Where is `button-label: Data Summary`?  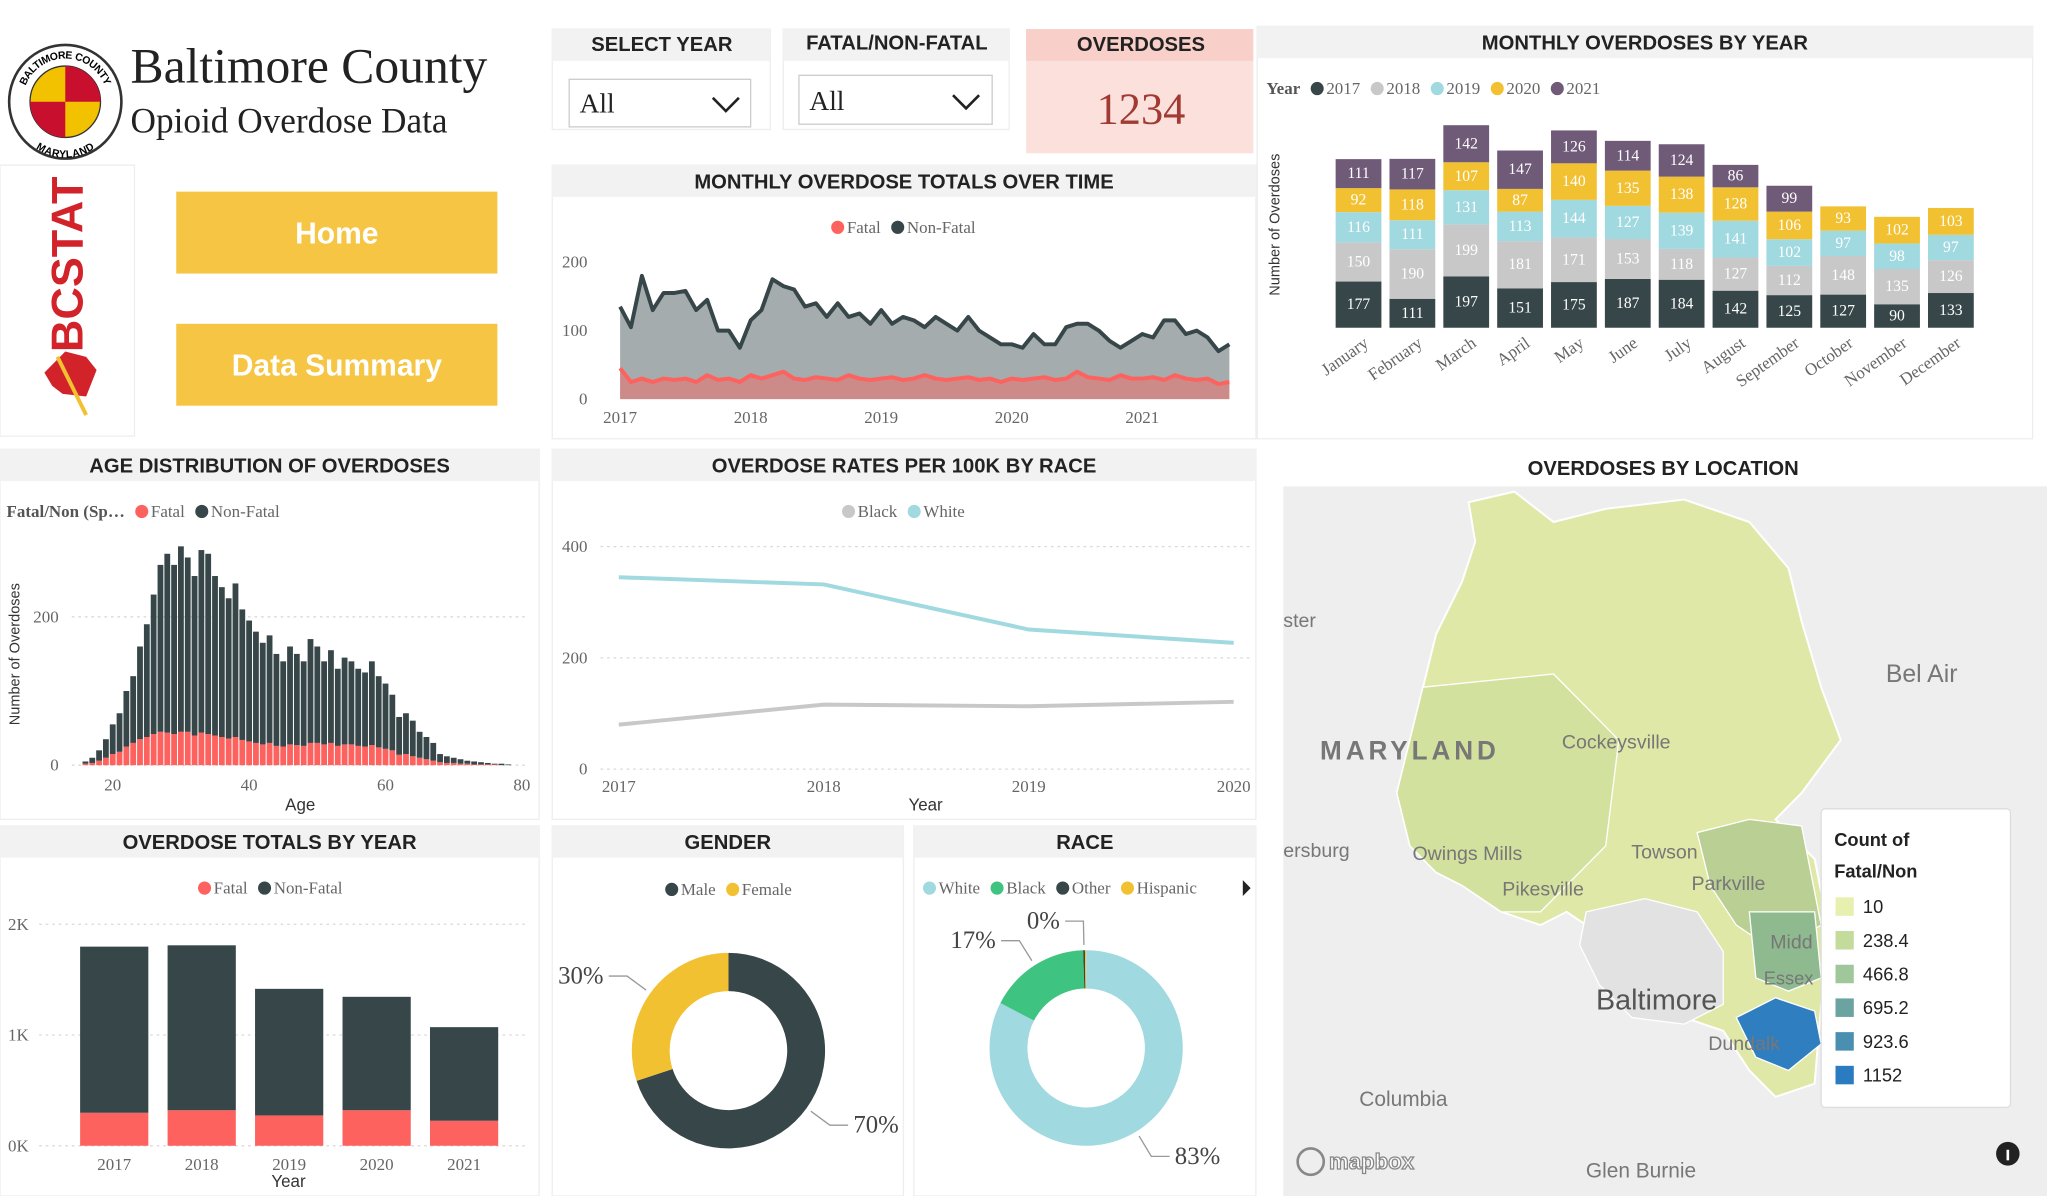 button-label: Data Summary is located at coordinates (337, 365).